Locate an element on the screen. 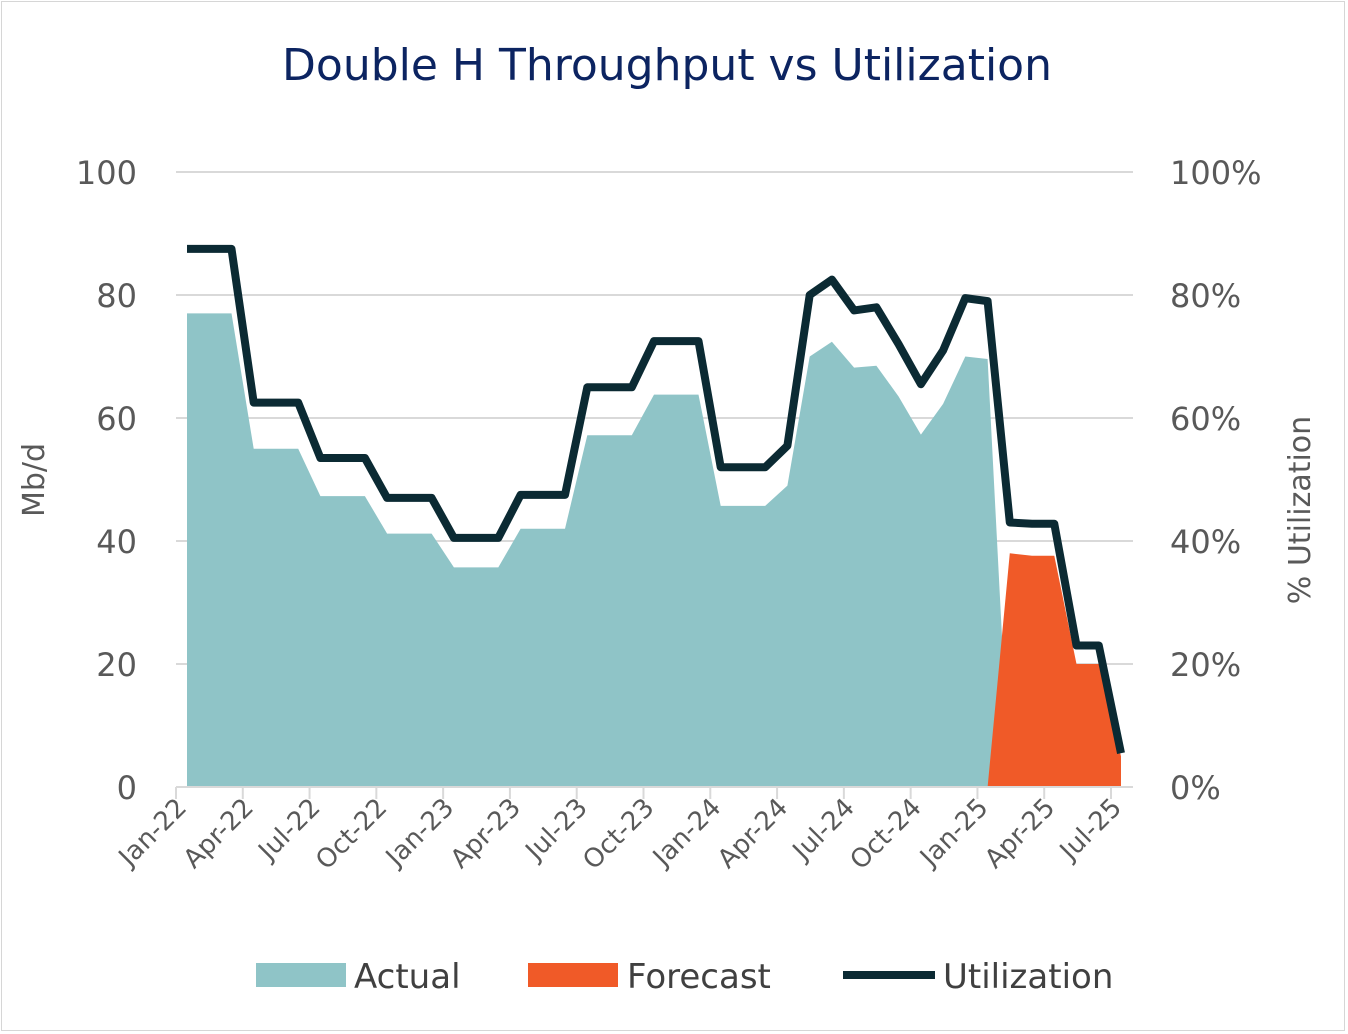  y-tick-label: 20 is located at coordinates (116, 665).